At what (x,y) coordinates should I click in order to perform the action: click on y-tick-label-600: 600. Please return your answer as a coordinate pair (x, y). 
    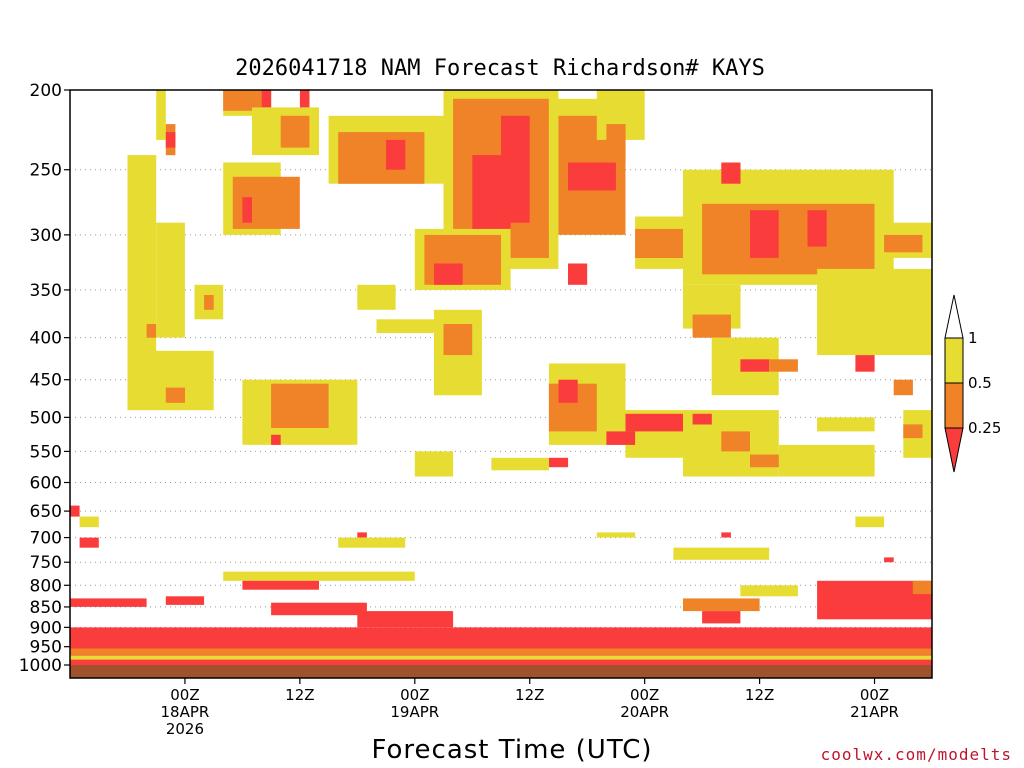
    Looking at the image, I should click on (46, 483).